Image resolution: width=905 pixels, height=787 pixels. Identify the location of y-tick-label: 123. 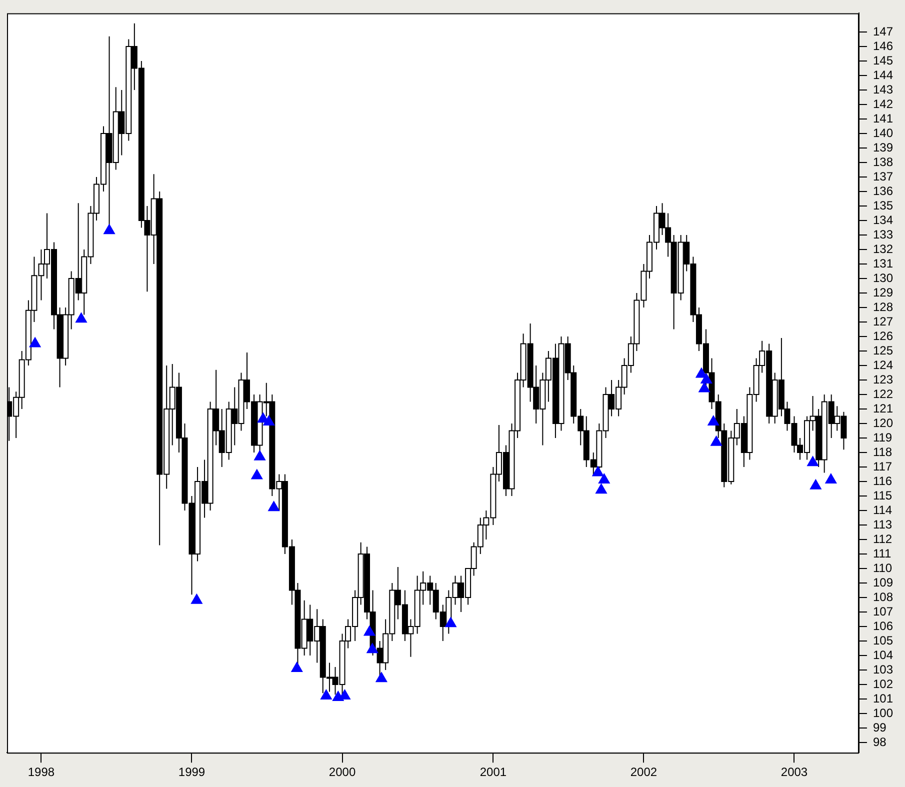
(883, 379).